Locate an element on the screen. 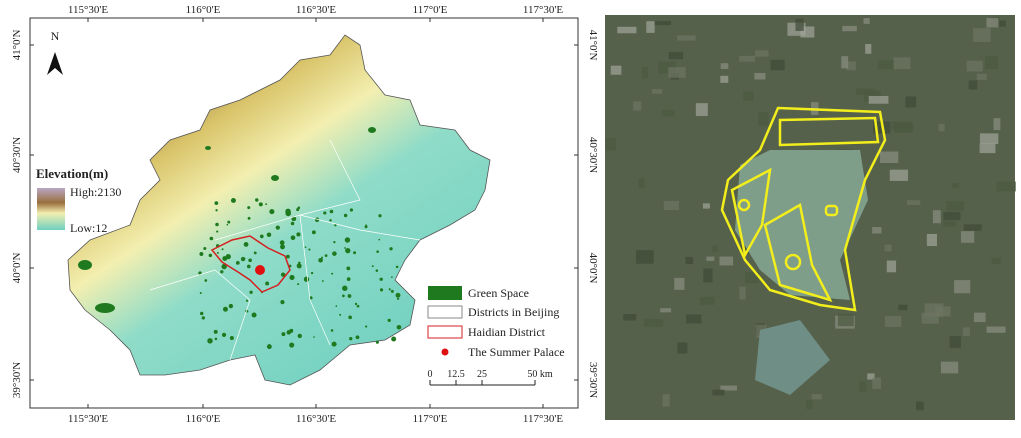 The image size is (1021, 438). summer-palace-outline is located at coordinates (803, 209).